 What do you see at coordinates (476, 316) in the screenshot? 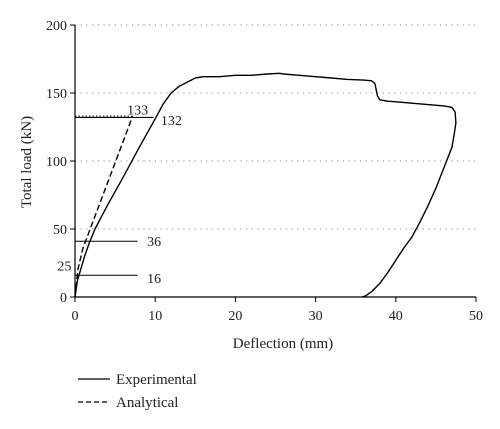
I see `x-tick-label: 50` at bounding box center [476, 316].